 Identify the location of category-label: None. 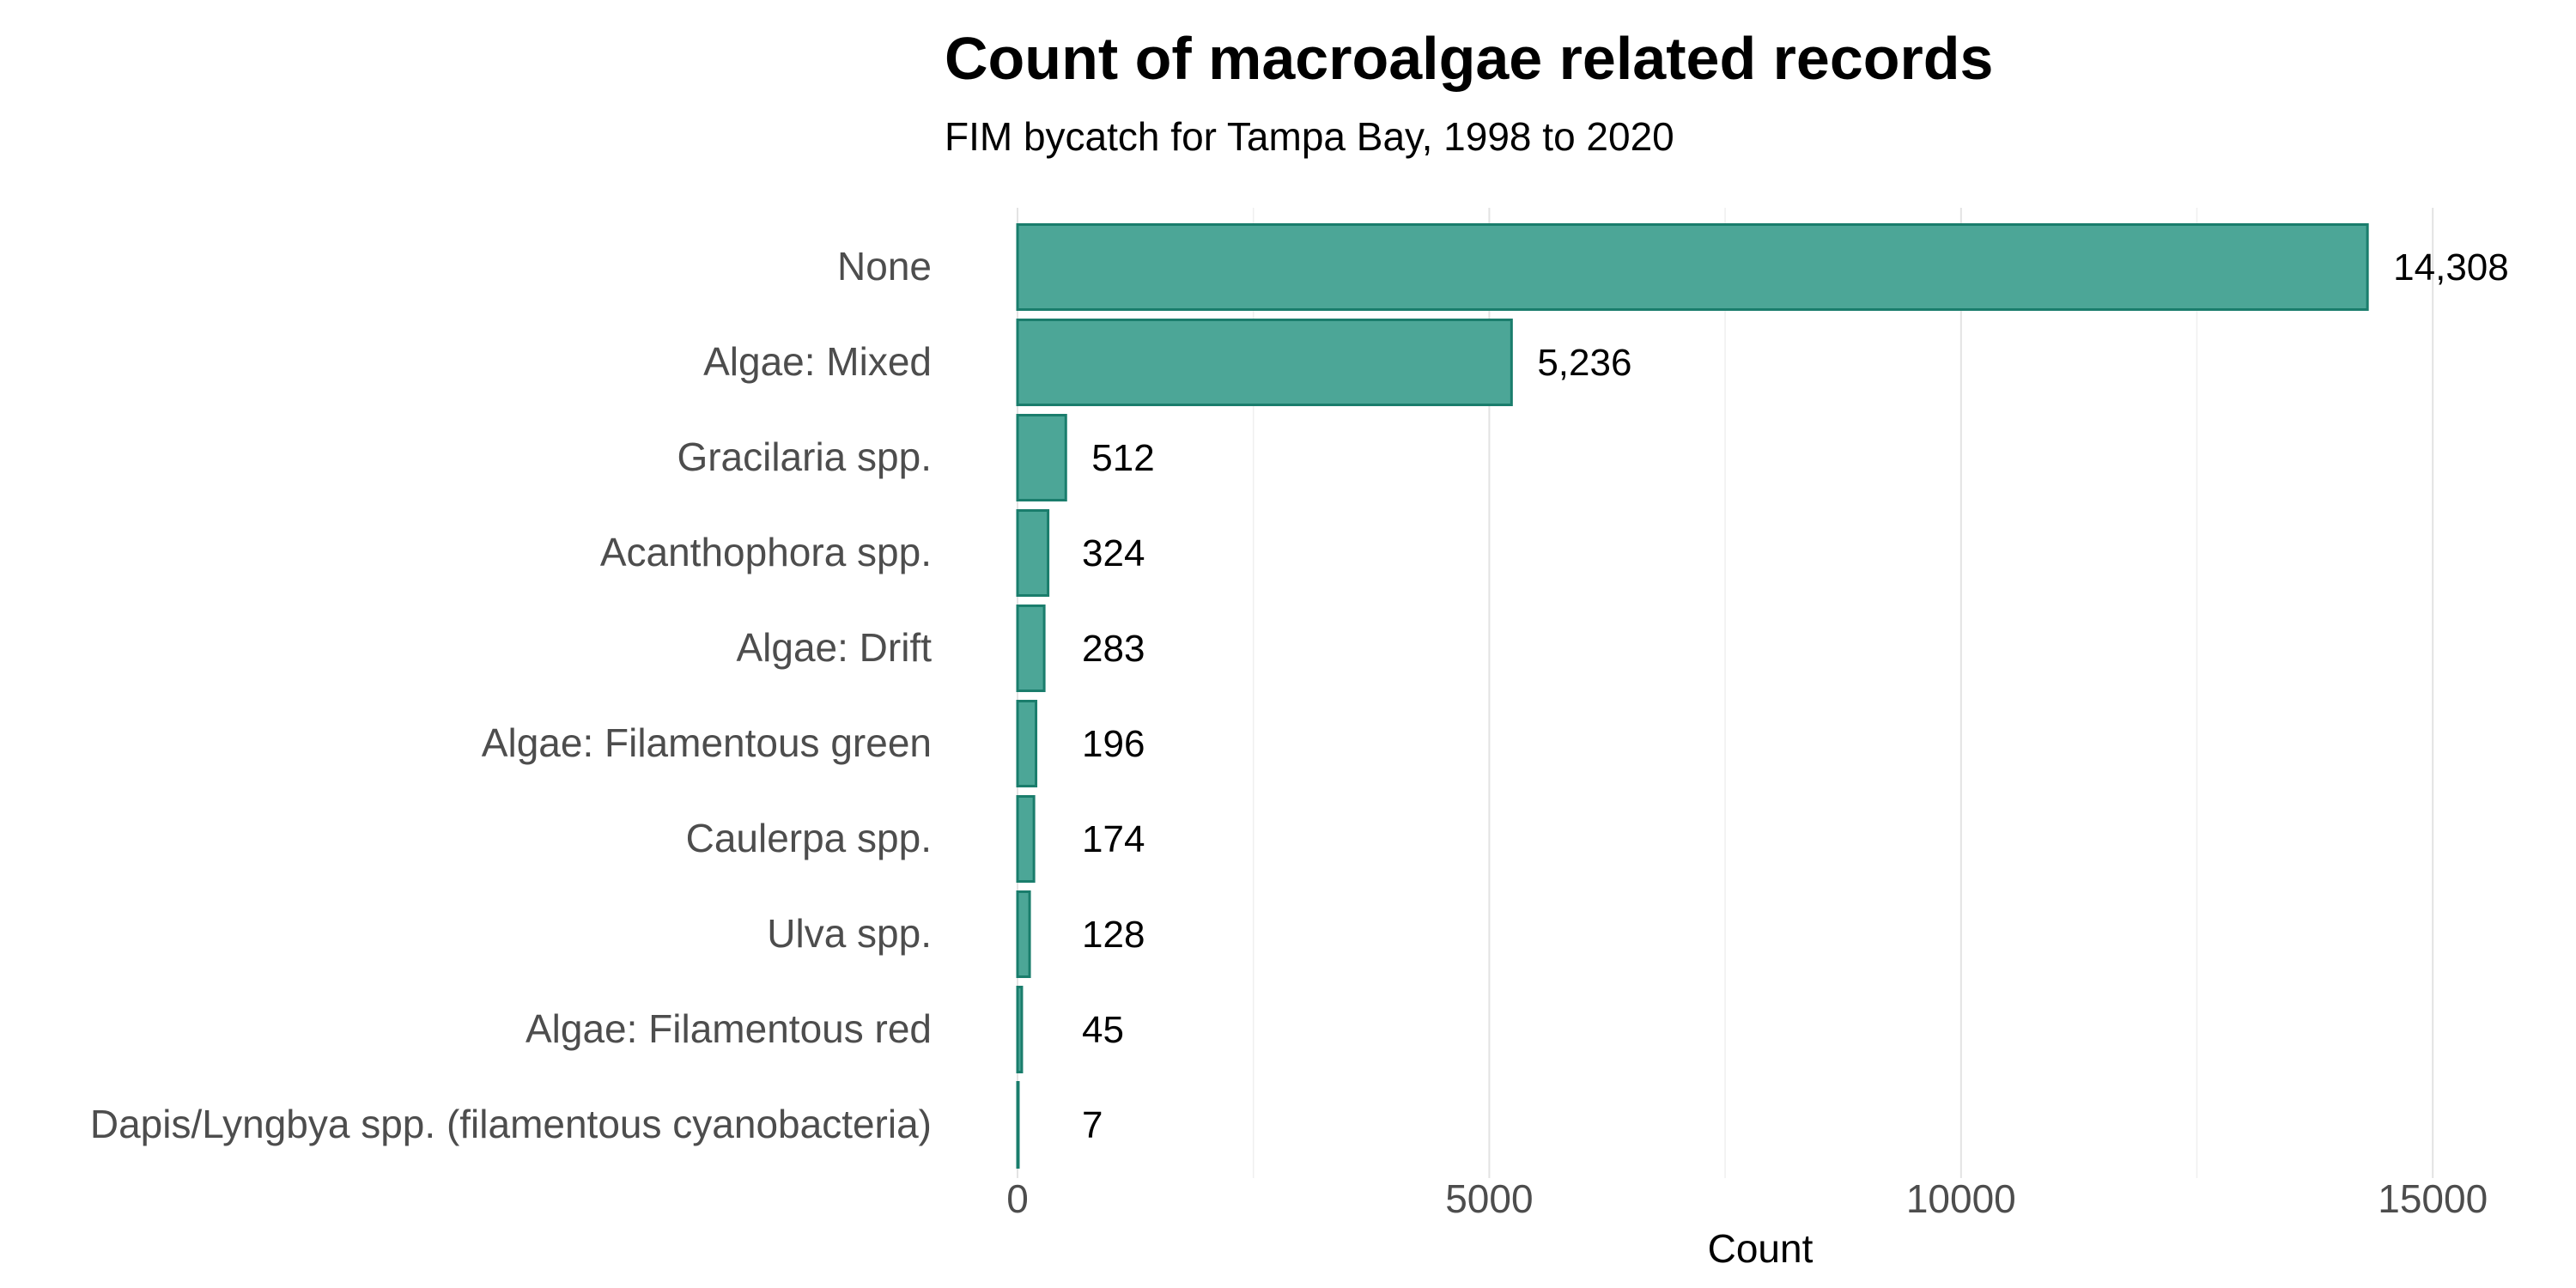
(885, 266).